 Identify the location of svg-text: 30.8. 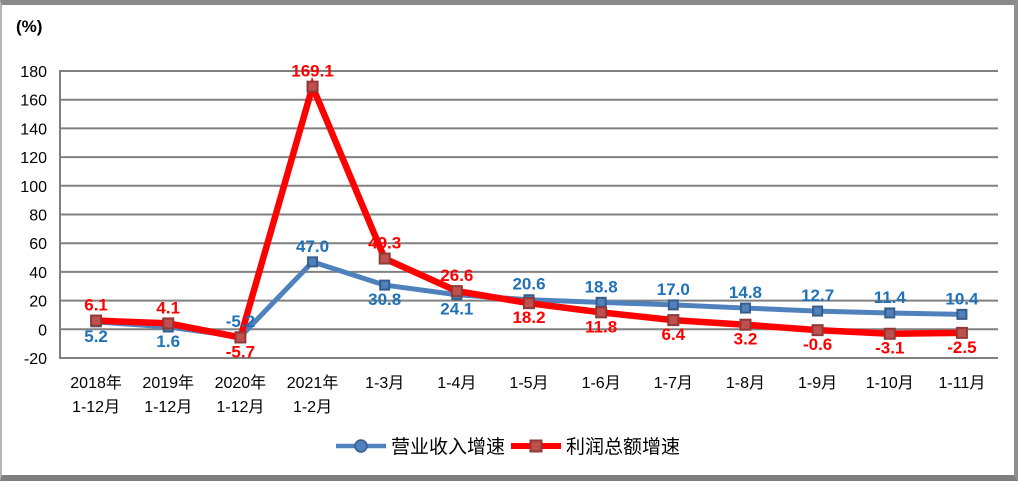
(384, 299).